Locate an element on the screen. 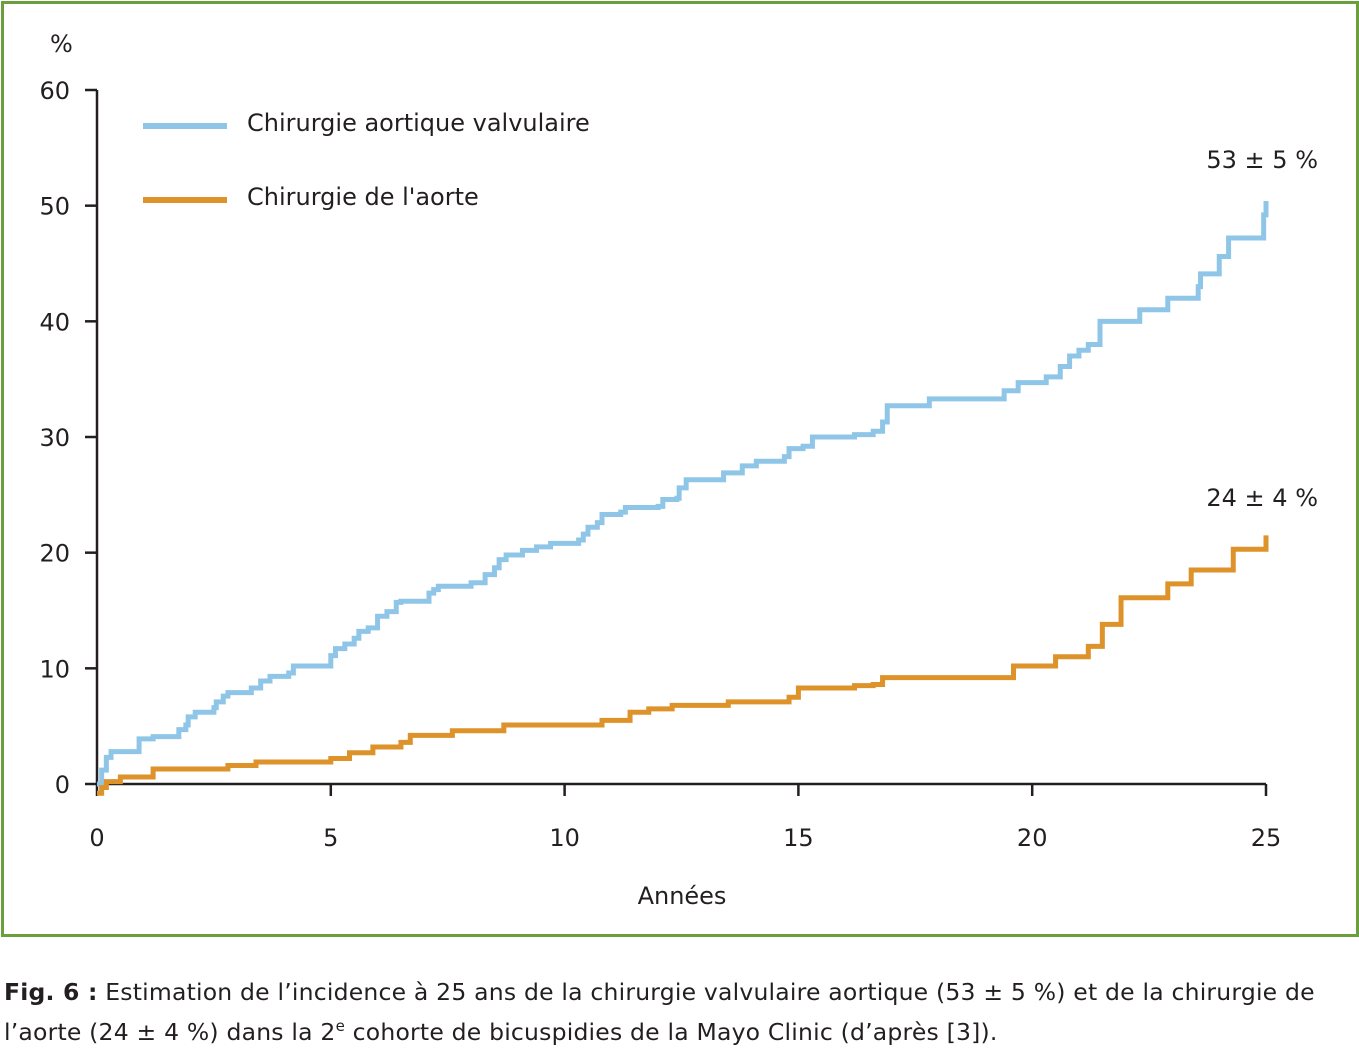 The width and height of the screenshot is (1359, 1049). legend-entry-label: Chirurgie aortique valvulaire is located at coordinates (418, 123).